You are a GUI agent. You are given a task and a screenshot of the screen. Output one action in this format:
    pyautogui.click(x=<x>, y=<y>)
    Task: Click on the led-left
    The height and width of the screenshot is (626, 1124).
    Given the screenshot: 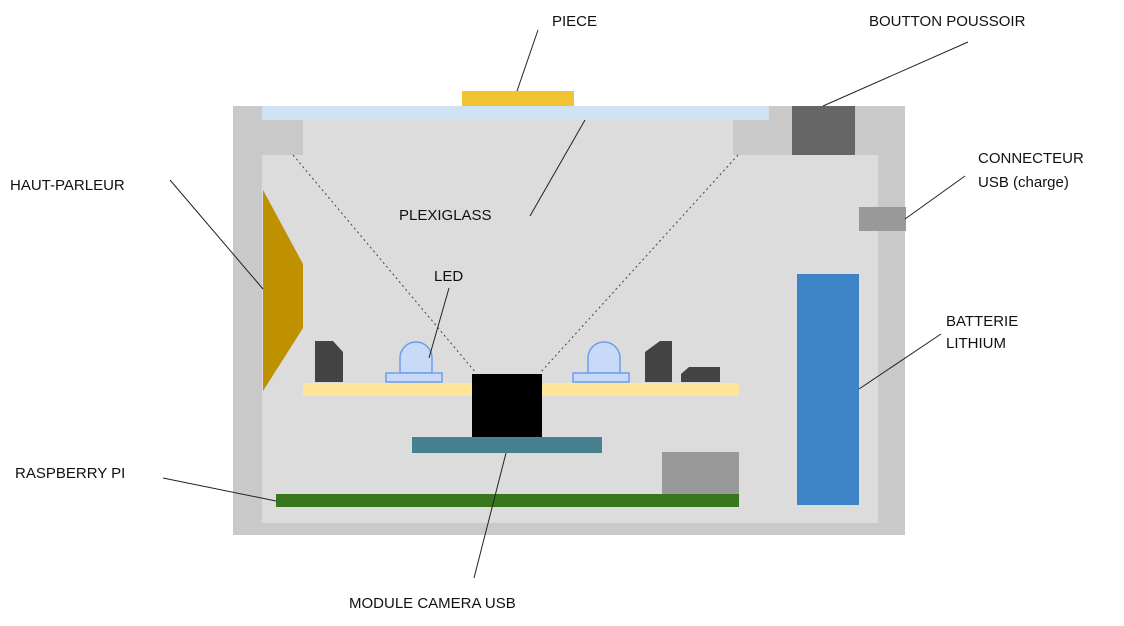 What is the action you would take?
    pyautogui.click(x=414, y=362)
    